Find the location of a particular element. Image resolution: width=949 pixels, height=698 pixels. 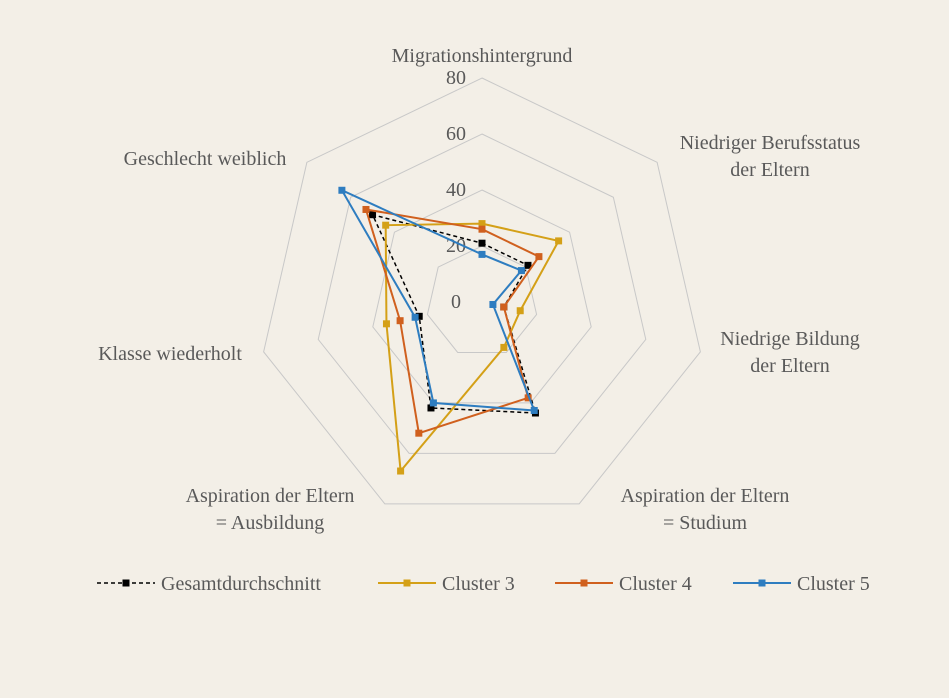

category-label: Aspiration der Eltern = Ausbildung is located at coordinates (270, 509).